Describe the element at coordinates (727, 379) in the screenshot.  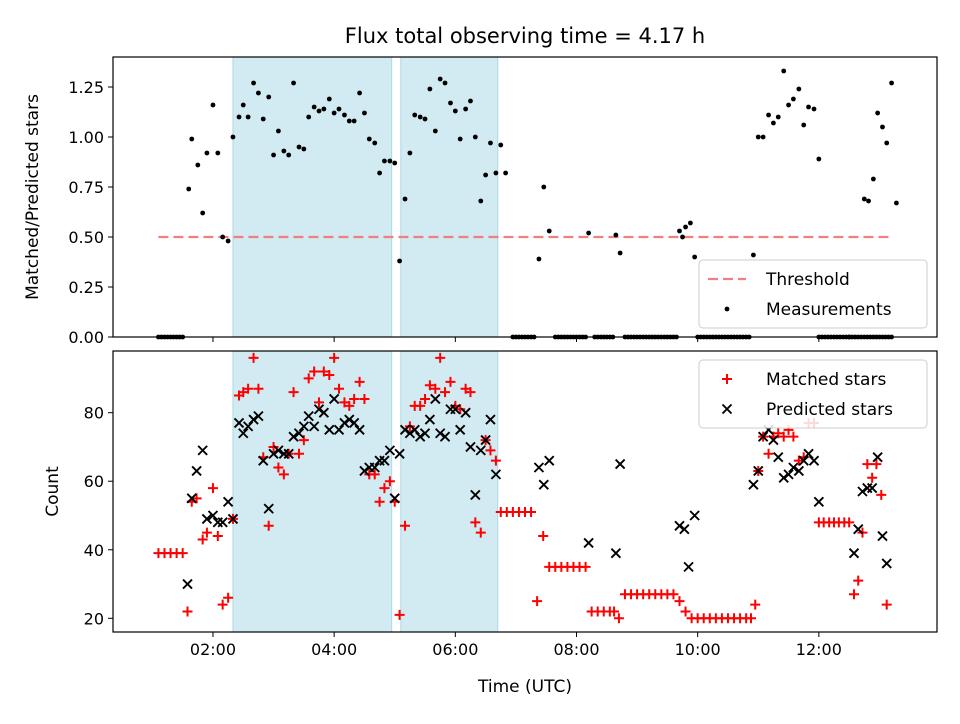
I see `legend-matched-swatch` at that location.